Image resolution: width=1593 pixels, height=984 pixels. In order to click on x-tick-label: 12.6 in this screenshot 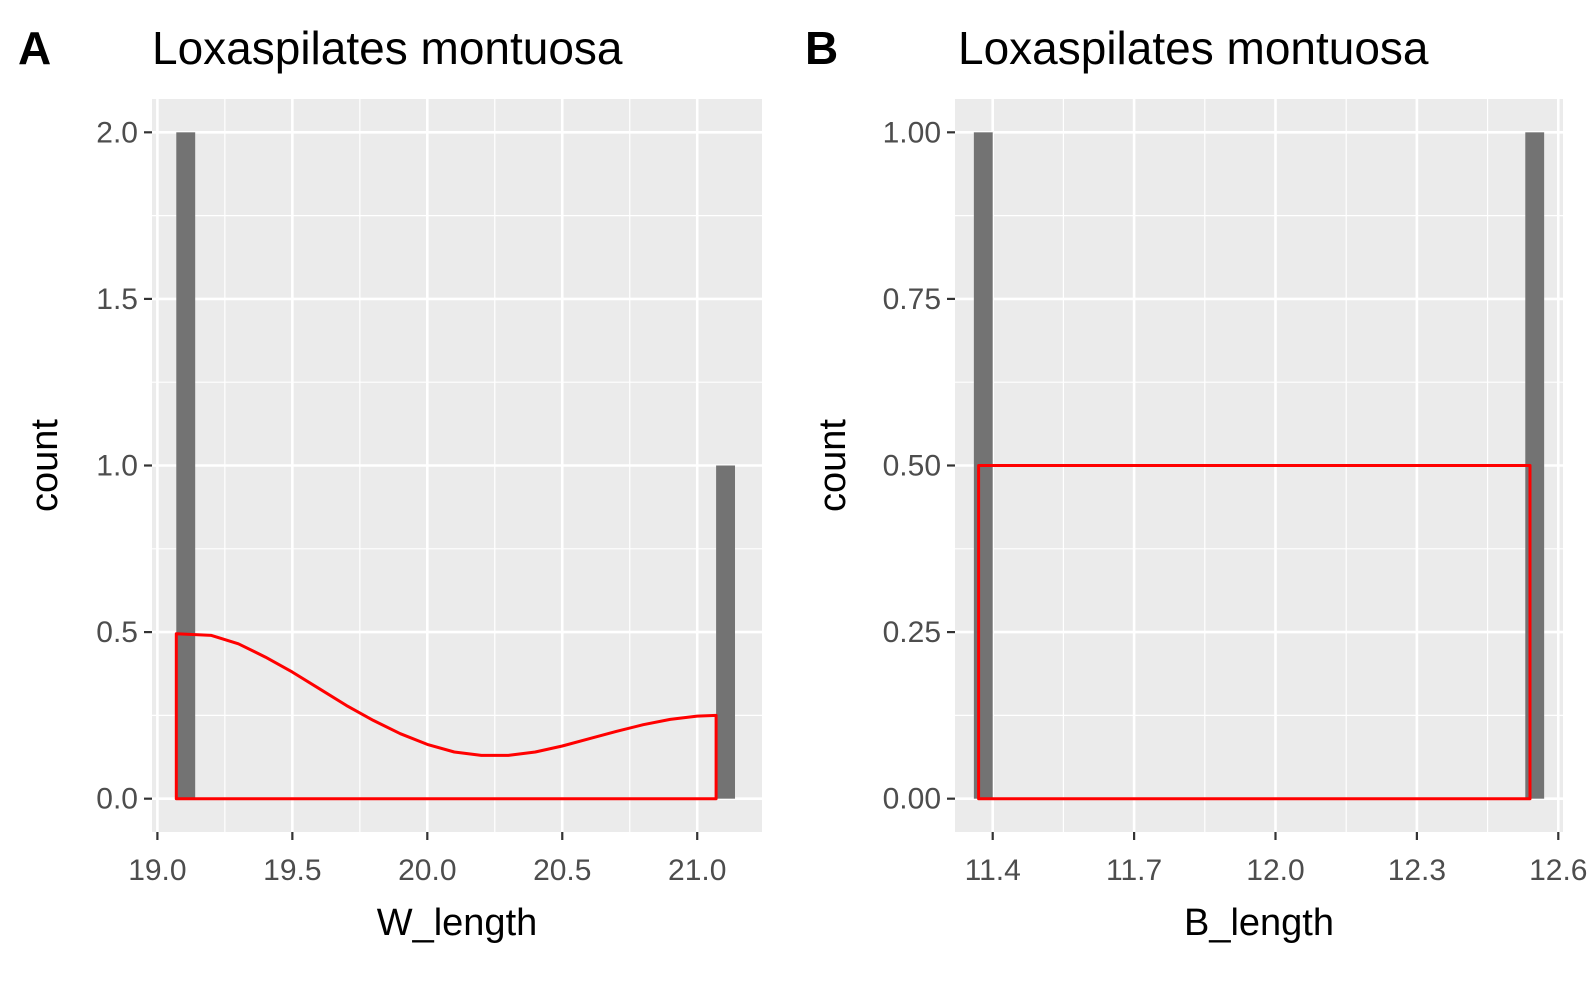, I will do `click(1558, 870)`.